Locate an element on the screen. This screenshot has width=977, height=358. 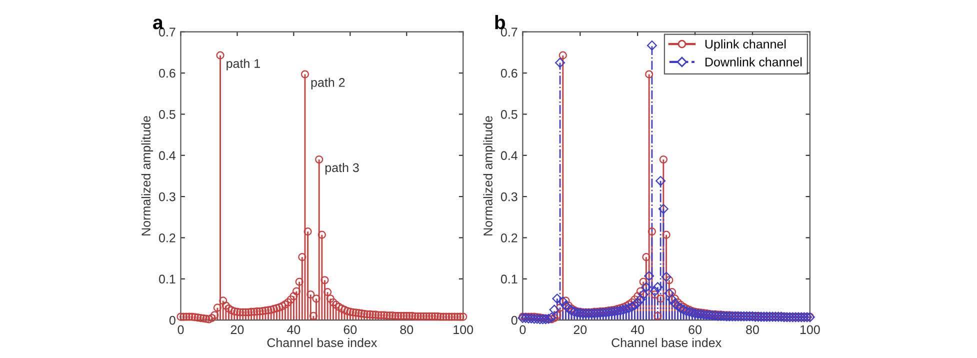
annotation: path 1 is located at coordinates (243, 64).